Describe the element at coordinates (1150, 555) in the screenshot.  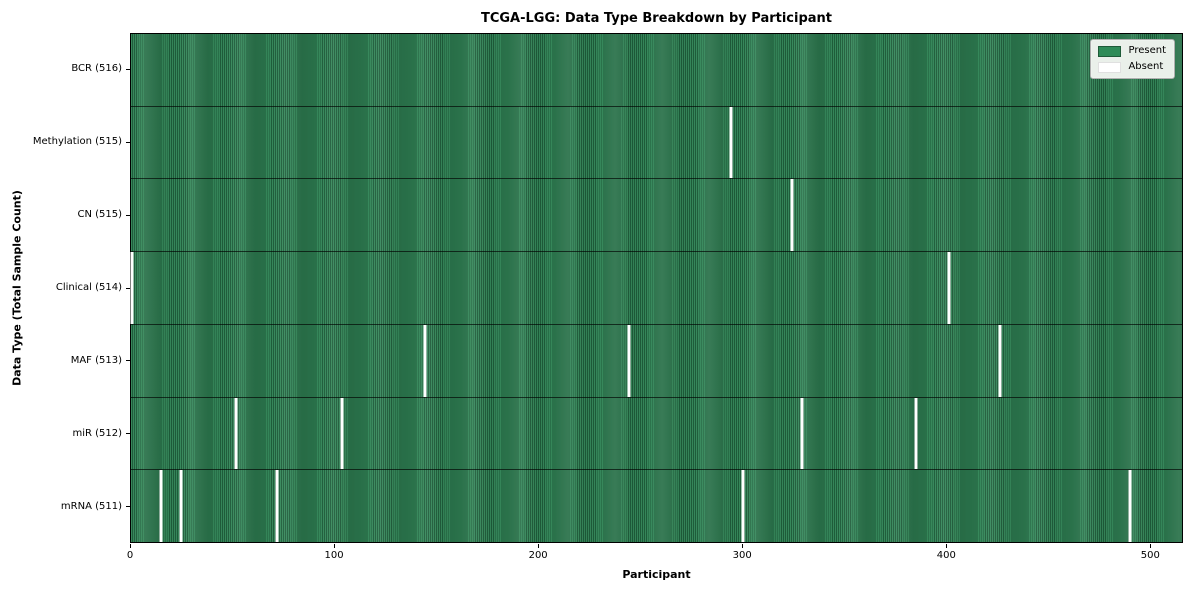
I see `x-tick-label-500: 500` at that location.